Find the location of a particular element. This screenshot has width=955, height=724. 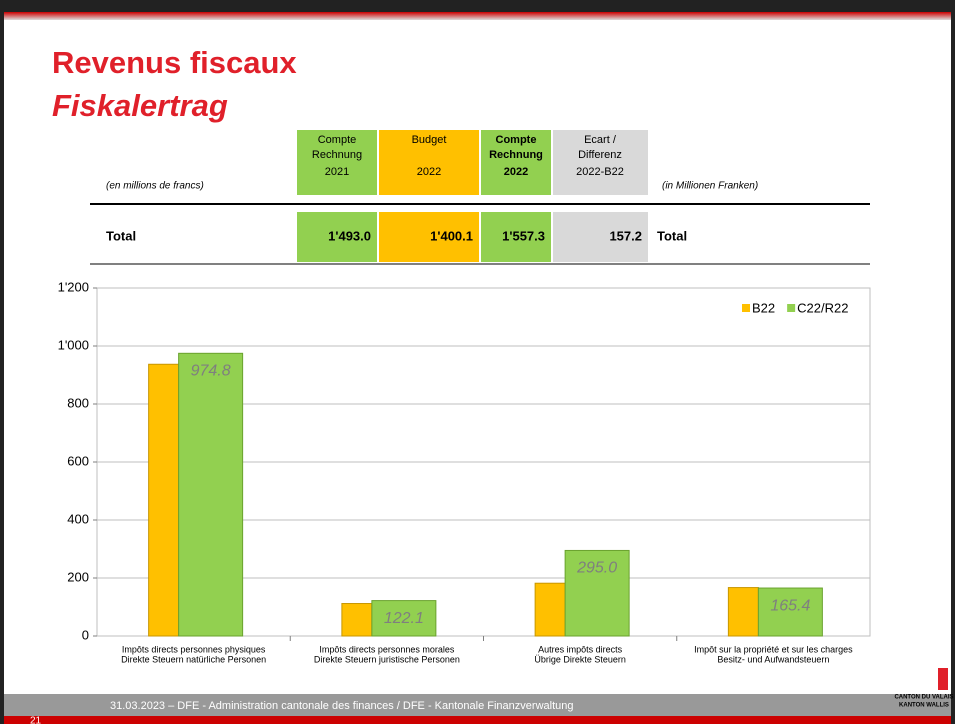

cell: 157.2 is located at coordinates (625, 235).